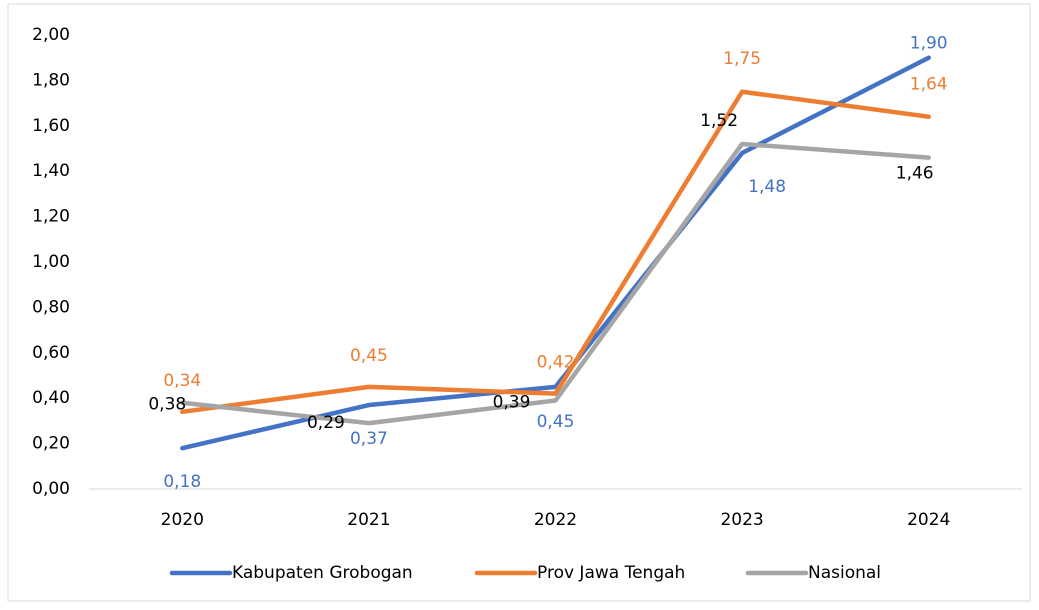  Describe the element at coordinates (182, 520) in the screenshot. I see `x-tick-label: 2020` at that location.